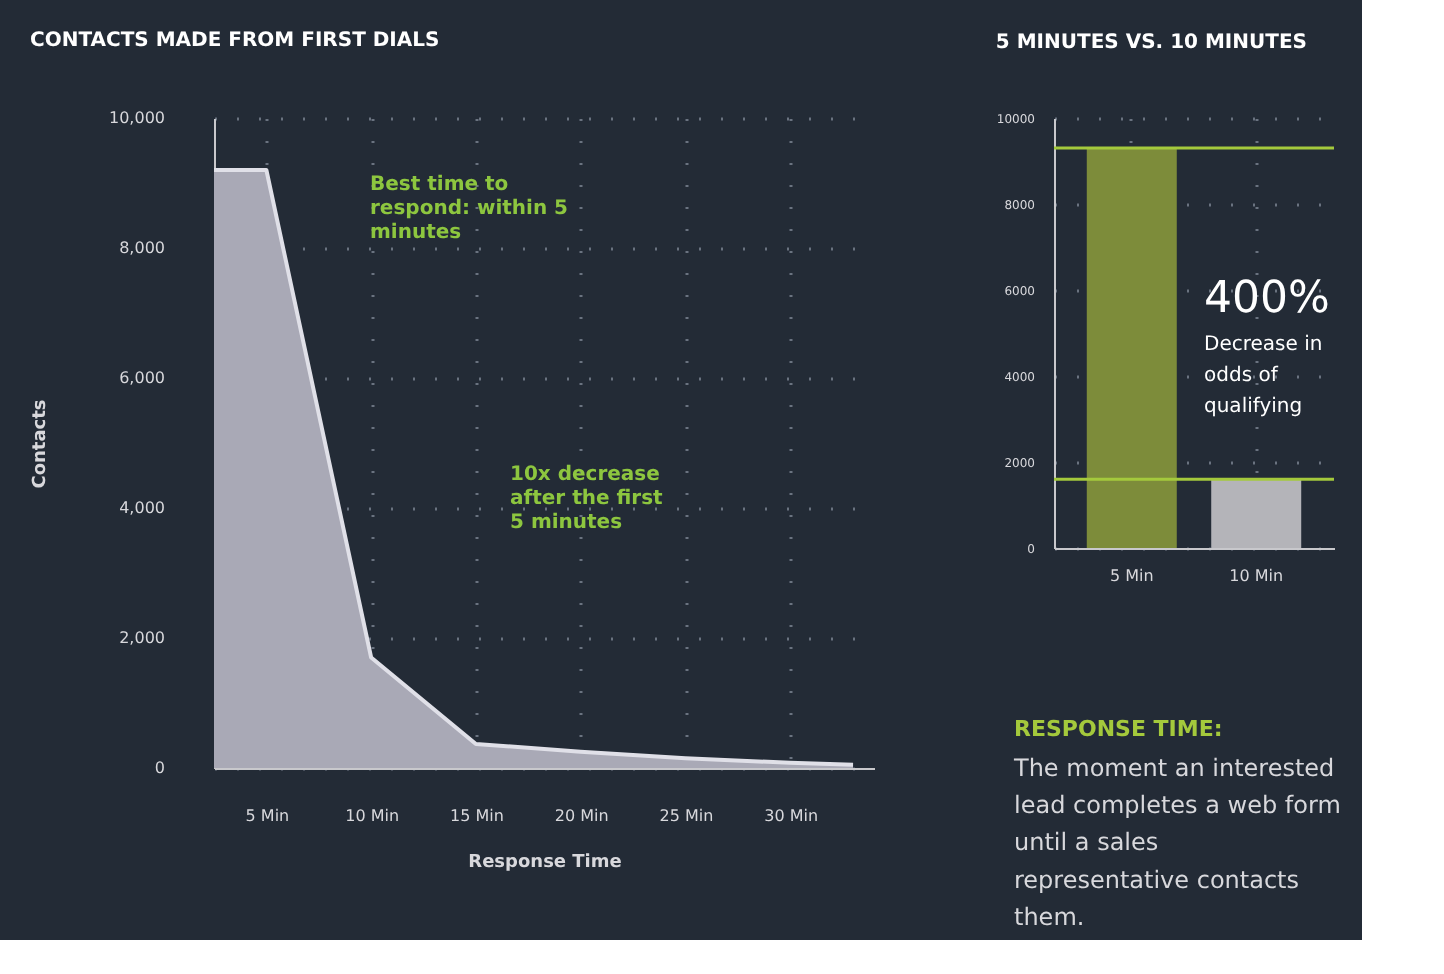 The image size is (1444, 974). What do you see at coordinates (1176, 842) in the screenshot?
I see `text: The moment an interested lead completes a web form until a sales representative contacts them.` at bounding box center [1176, 842].